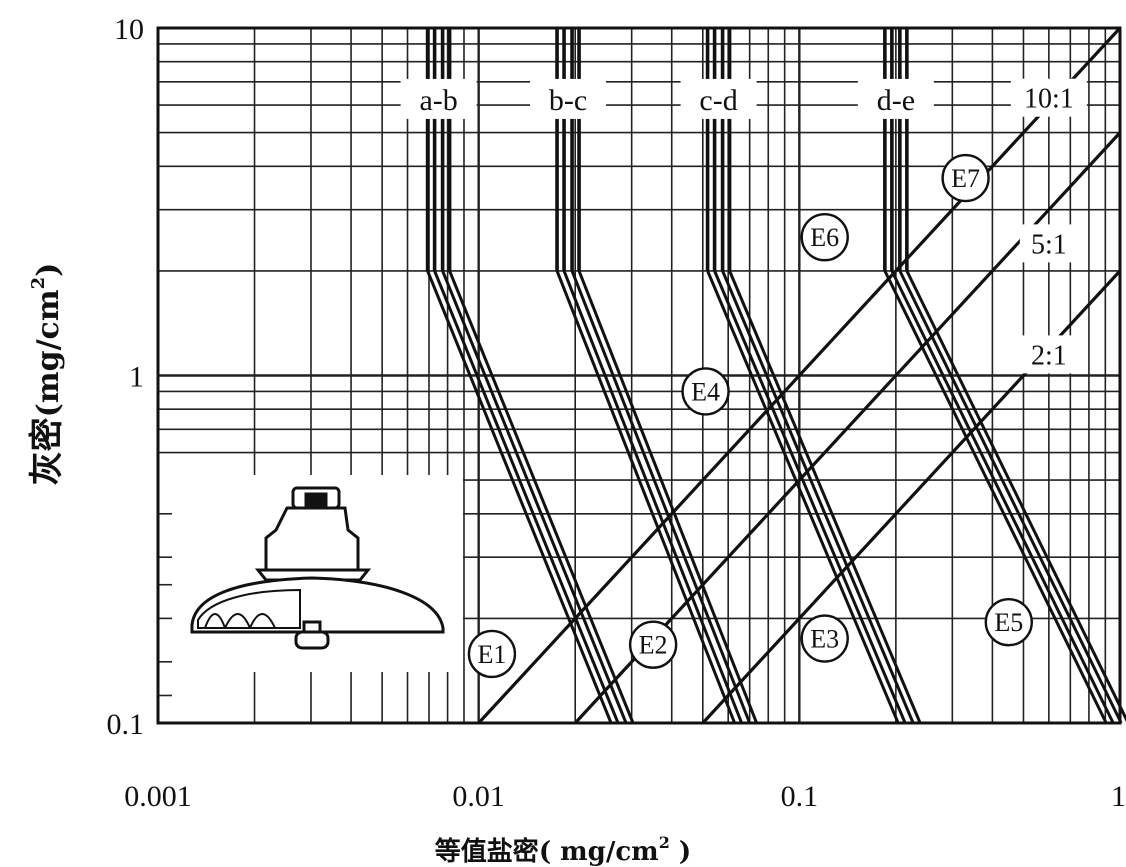 Image resolution: width=1126 pixels, height=867 pixels. I want to click on y-axis-title-sup: 2, so click(38, 283).